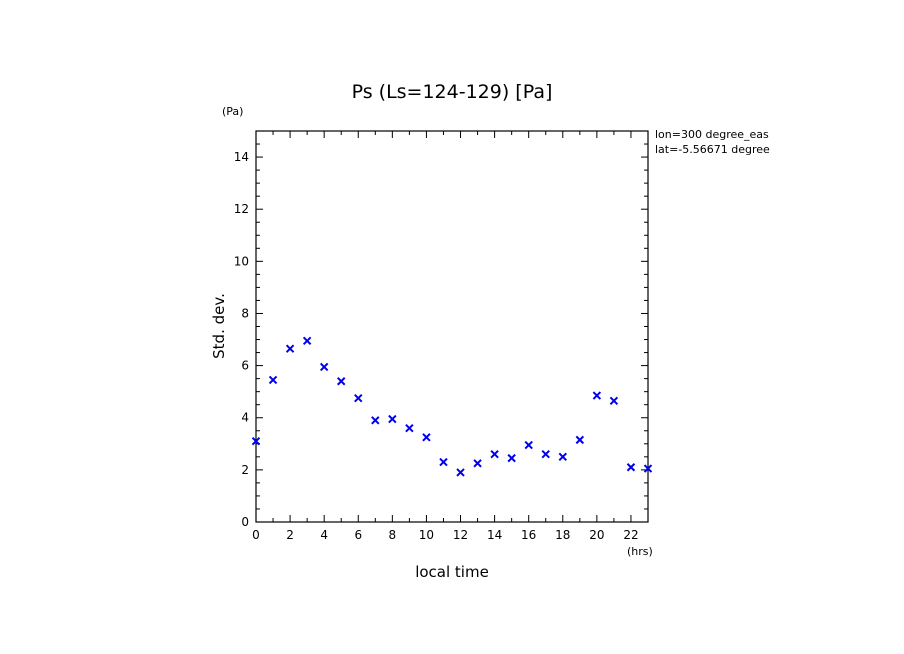  Describe the element at coordinates (528, 535) in the screenshot. I see `x-tick-label: 16` at that location.